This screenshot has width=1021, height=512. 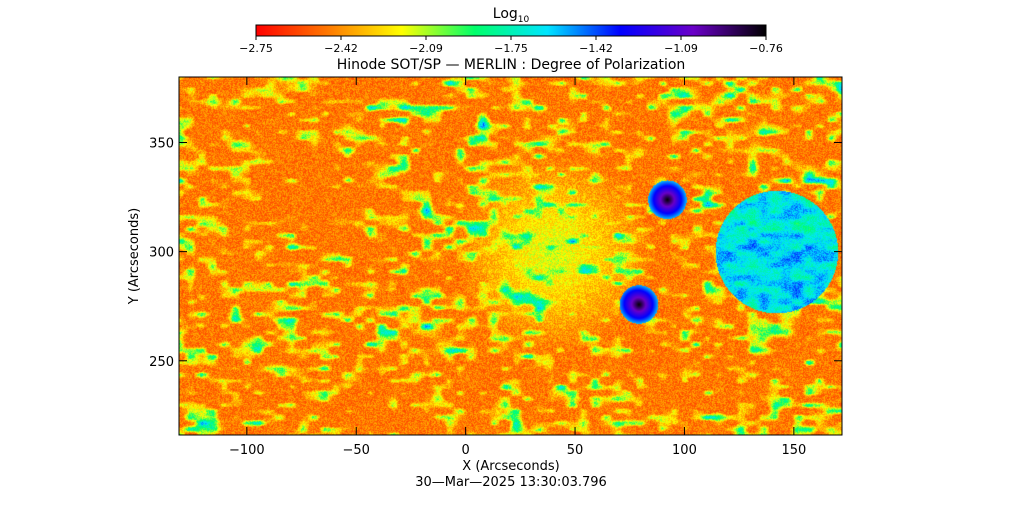 What do you see at coordinates (793, 450) in the screenshot?
I see `x-tick-label: 150` at bounding box center [793, 450].